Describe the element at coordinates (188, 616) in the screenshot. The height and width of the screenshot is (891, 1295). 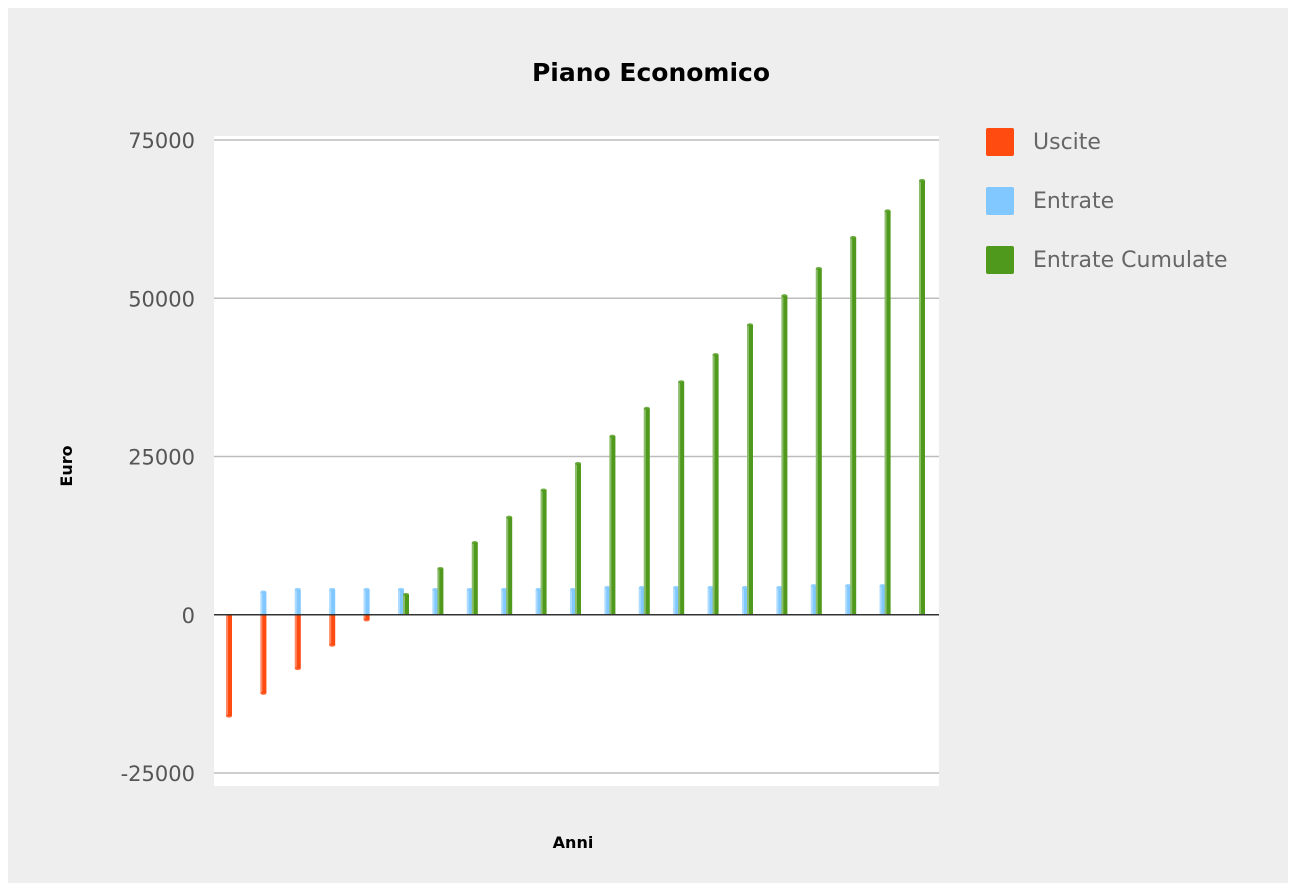
I see `y-tick-label: 0` at that location.